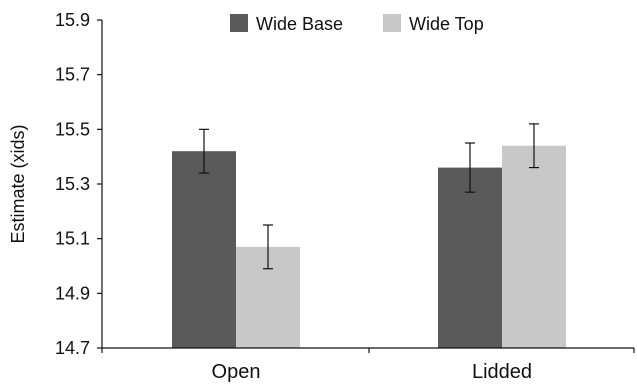 This screenshot has height=384, width=637. What do you see at coordinates (72, 348) in the screenshot?
I see `y-tick-label-14-7: 14.7` at bounding box center [72, 348].